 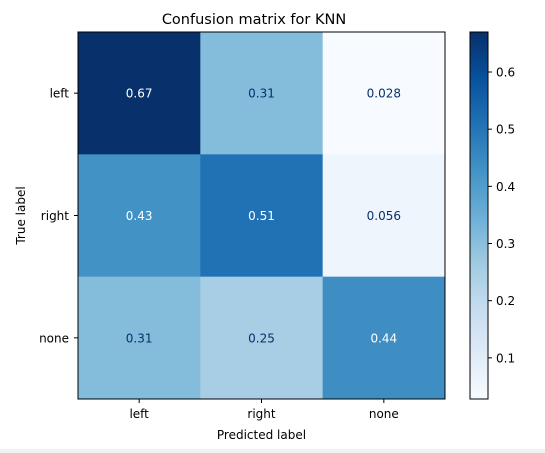 I want to click on cell-value-label: 0.44, so click(x=383, y=338).